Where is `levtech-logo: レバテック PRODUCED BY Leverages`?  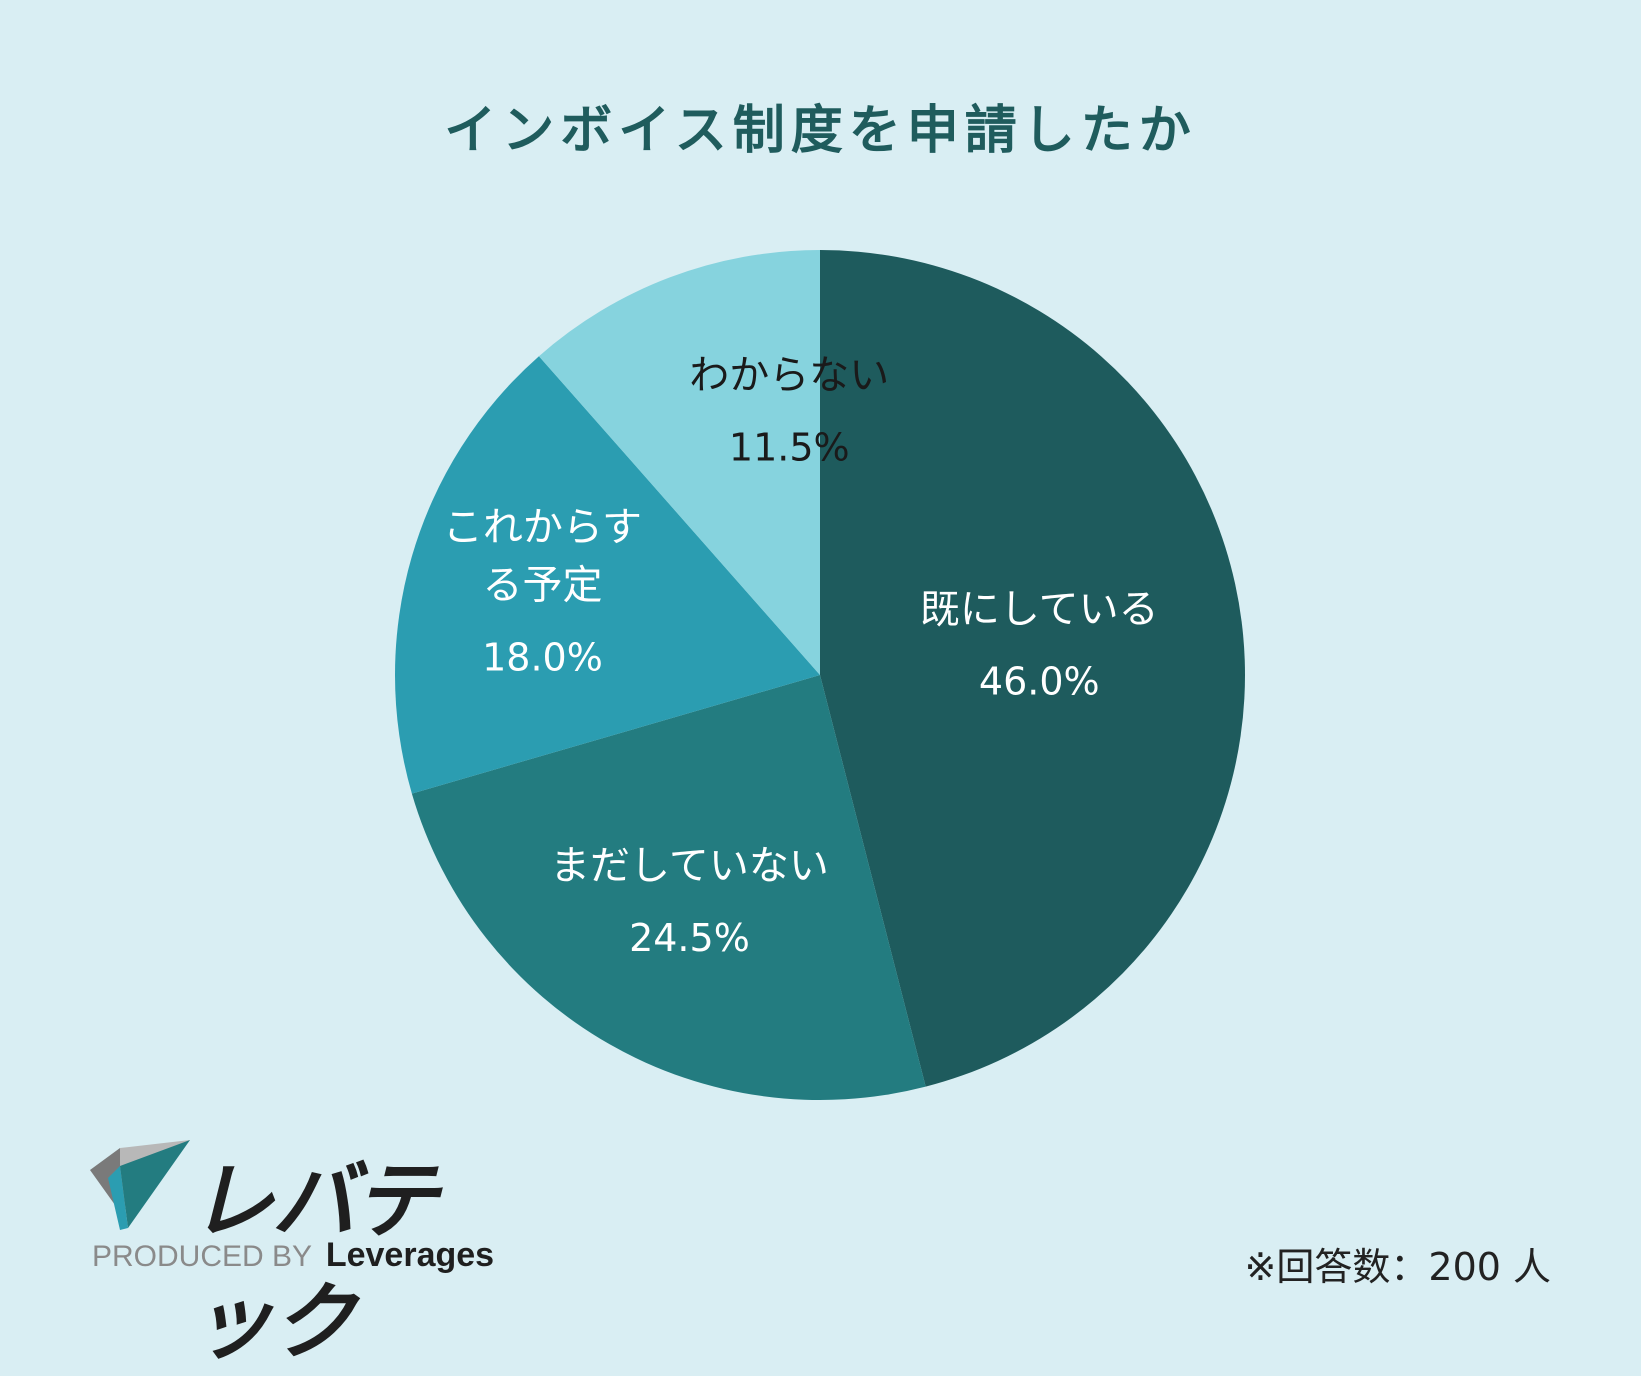 levtech-logo: レバテック PRODUCED BY Leverages is located at coordinates (300, 1255).